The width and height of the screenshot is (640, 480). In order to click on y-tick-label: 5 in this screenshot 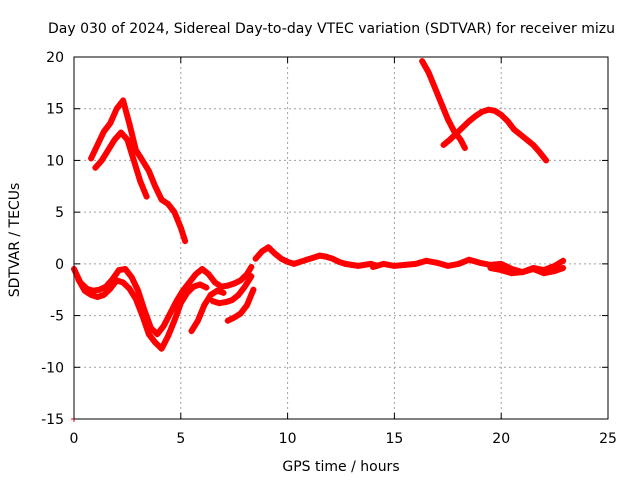, I will do `click(59, 213)`.